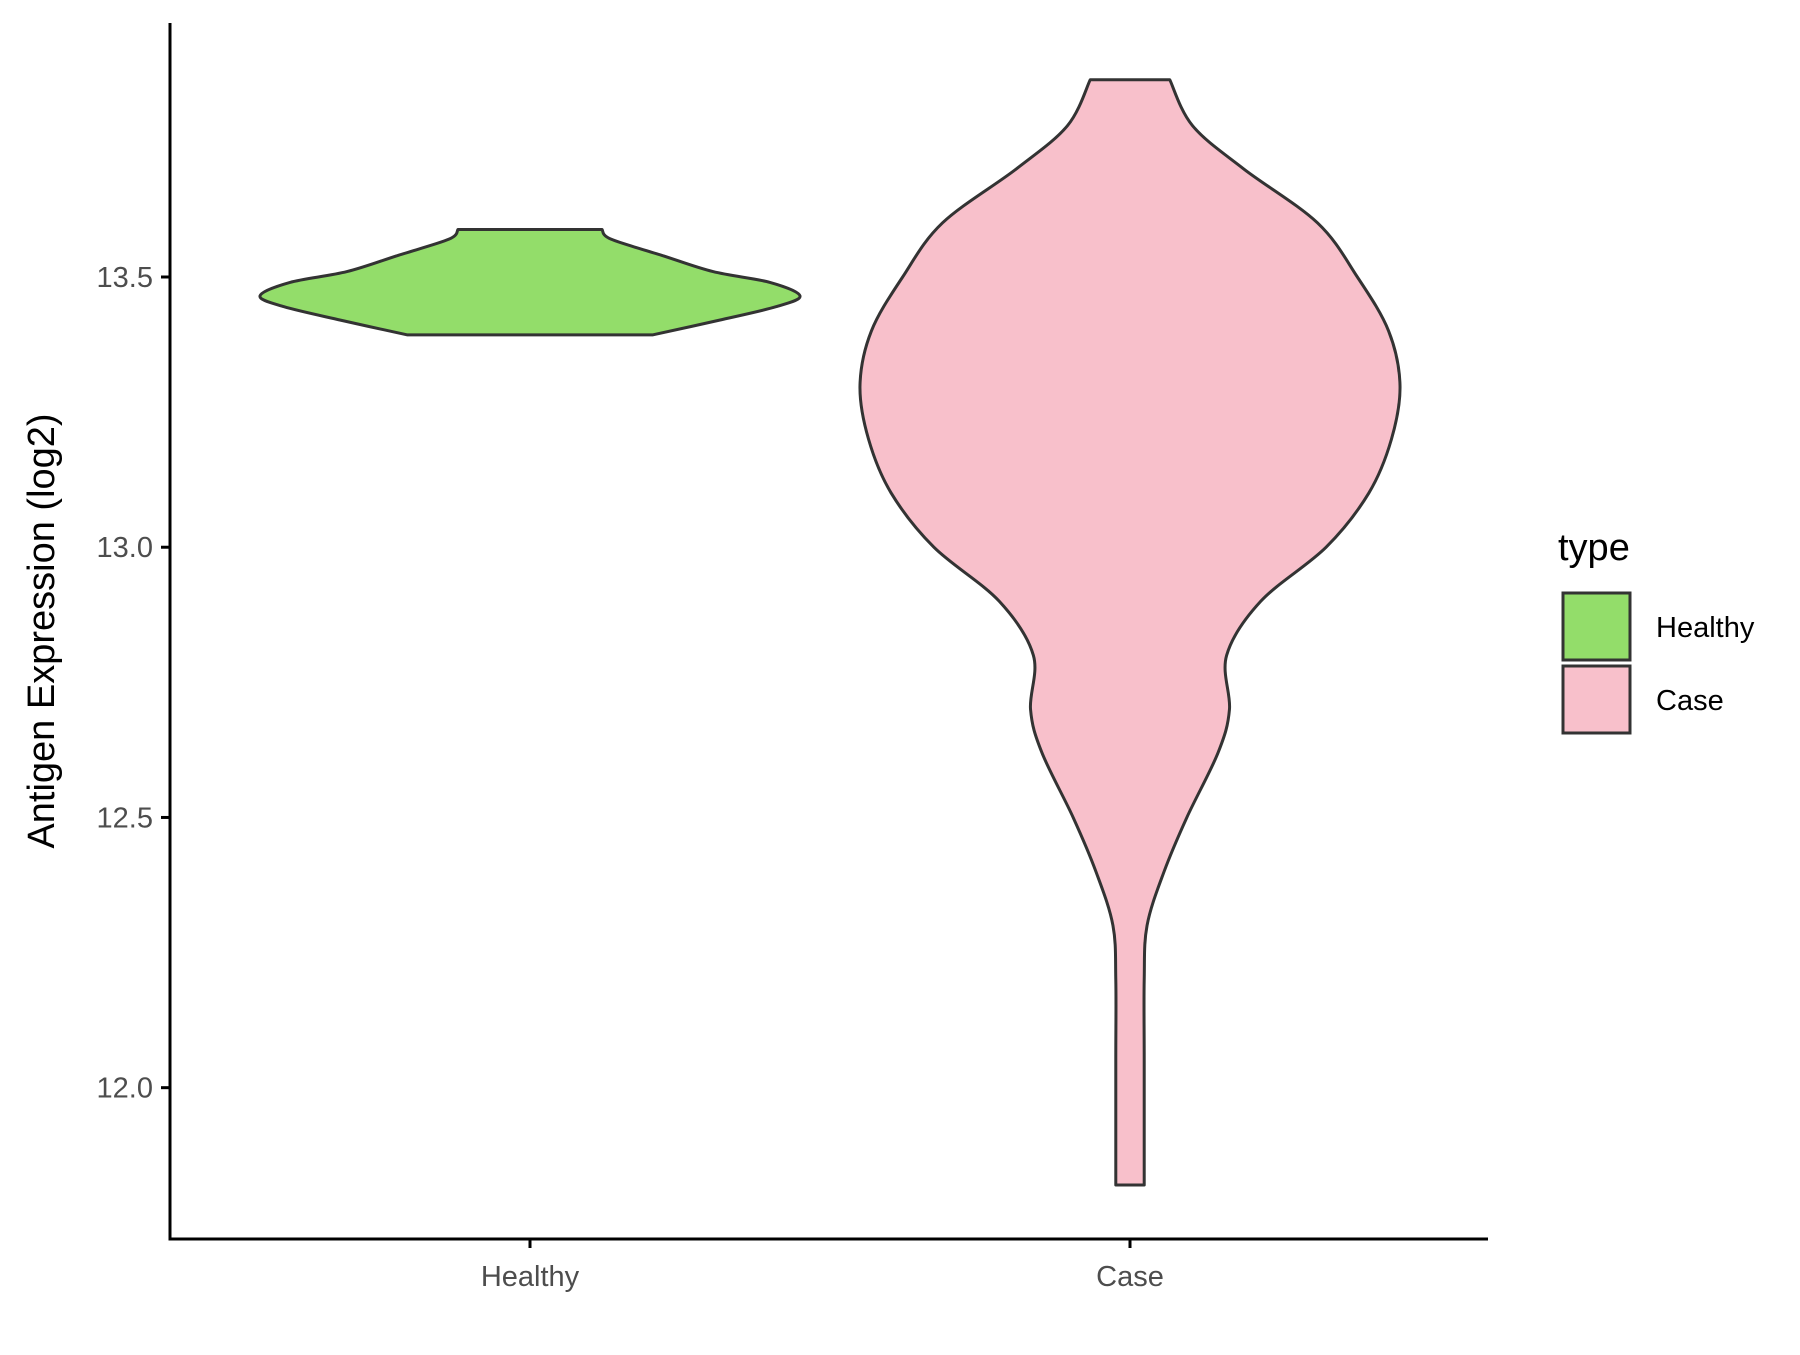 The image size is (1800, 1355). What do you see at coordinates (125, 818) in the screenshot?
I see `y-tick-label: 12.5` at bounding box center [125, 818].